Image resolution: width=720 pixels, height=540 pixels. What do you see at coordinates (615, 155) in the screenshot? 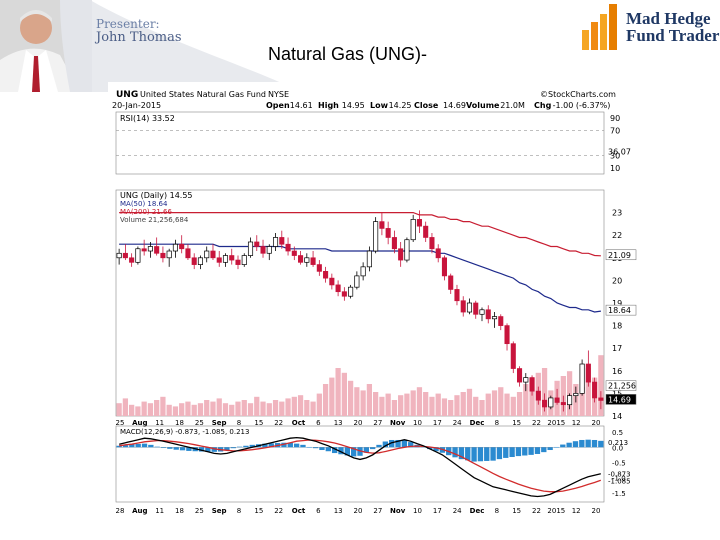
I see `rsi-tick-label: 30` at bounding box center [615, 155].